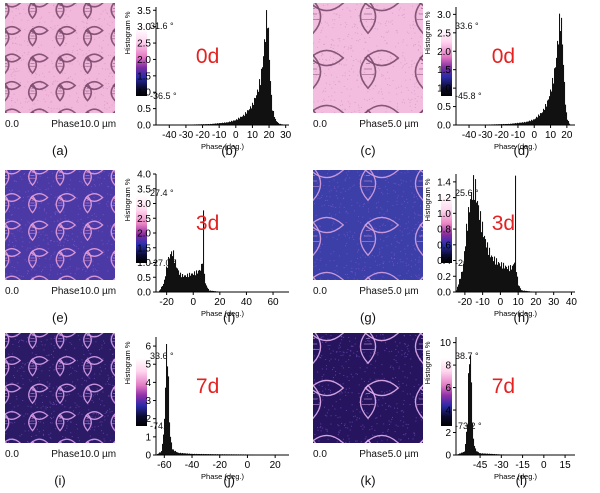 This screenshot has height=493, width=600. Describe the element at coordinates (144, 11) in the screenshot. I see `y-tick-label: 3.5` at that location.